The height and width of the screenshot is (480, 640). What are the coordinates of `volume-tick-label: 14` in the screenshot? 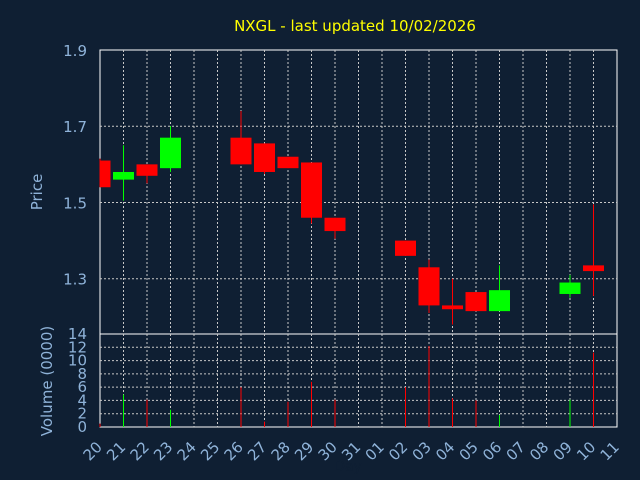 It's located at (77, 334).